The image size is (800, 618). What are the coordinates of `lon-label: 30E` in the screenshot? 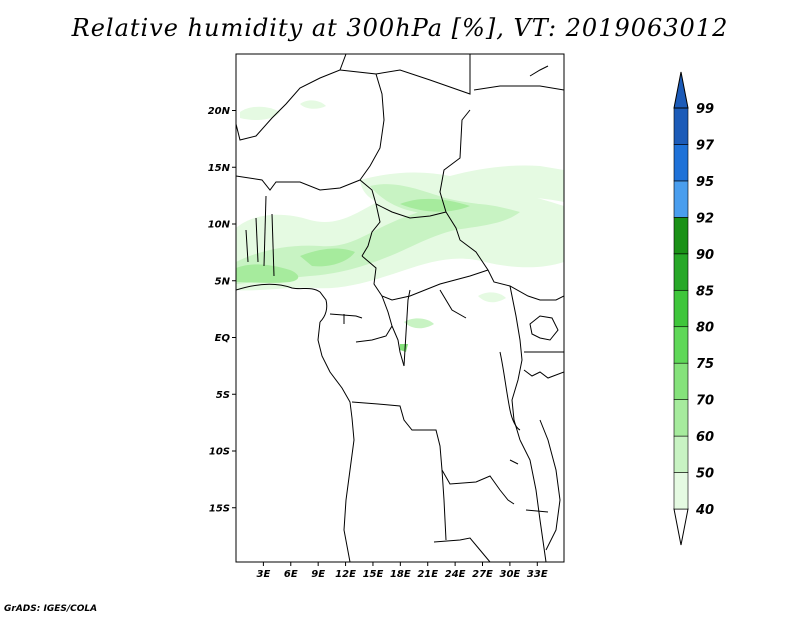 It's located at (510, 574).